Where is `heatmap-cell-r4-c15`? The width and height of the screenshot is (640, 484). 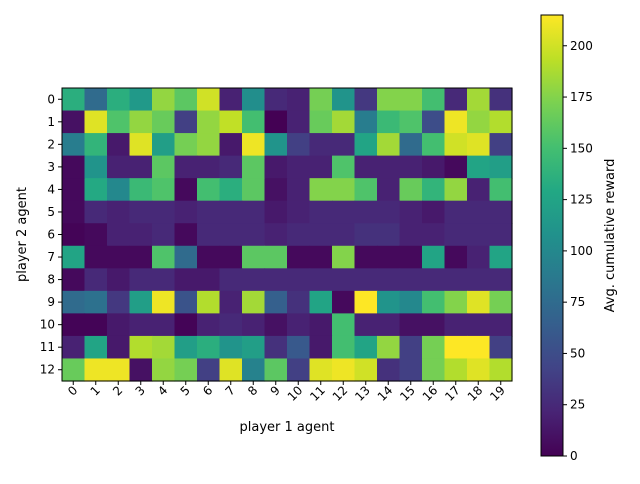
heatmap-cell-r4-c15 is located at coordinates (411, 190).